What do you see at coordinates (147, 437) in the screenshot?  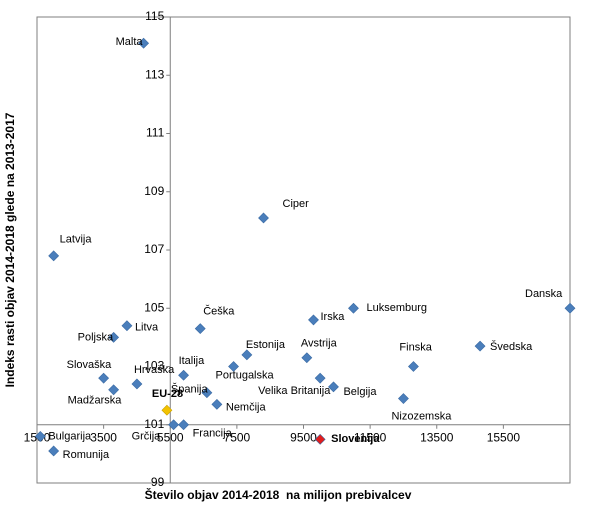 I see `label-grcija: Grčija` at bounding box center [147, 437].